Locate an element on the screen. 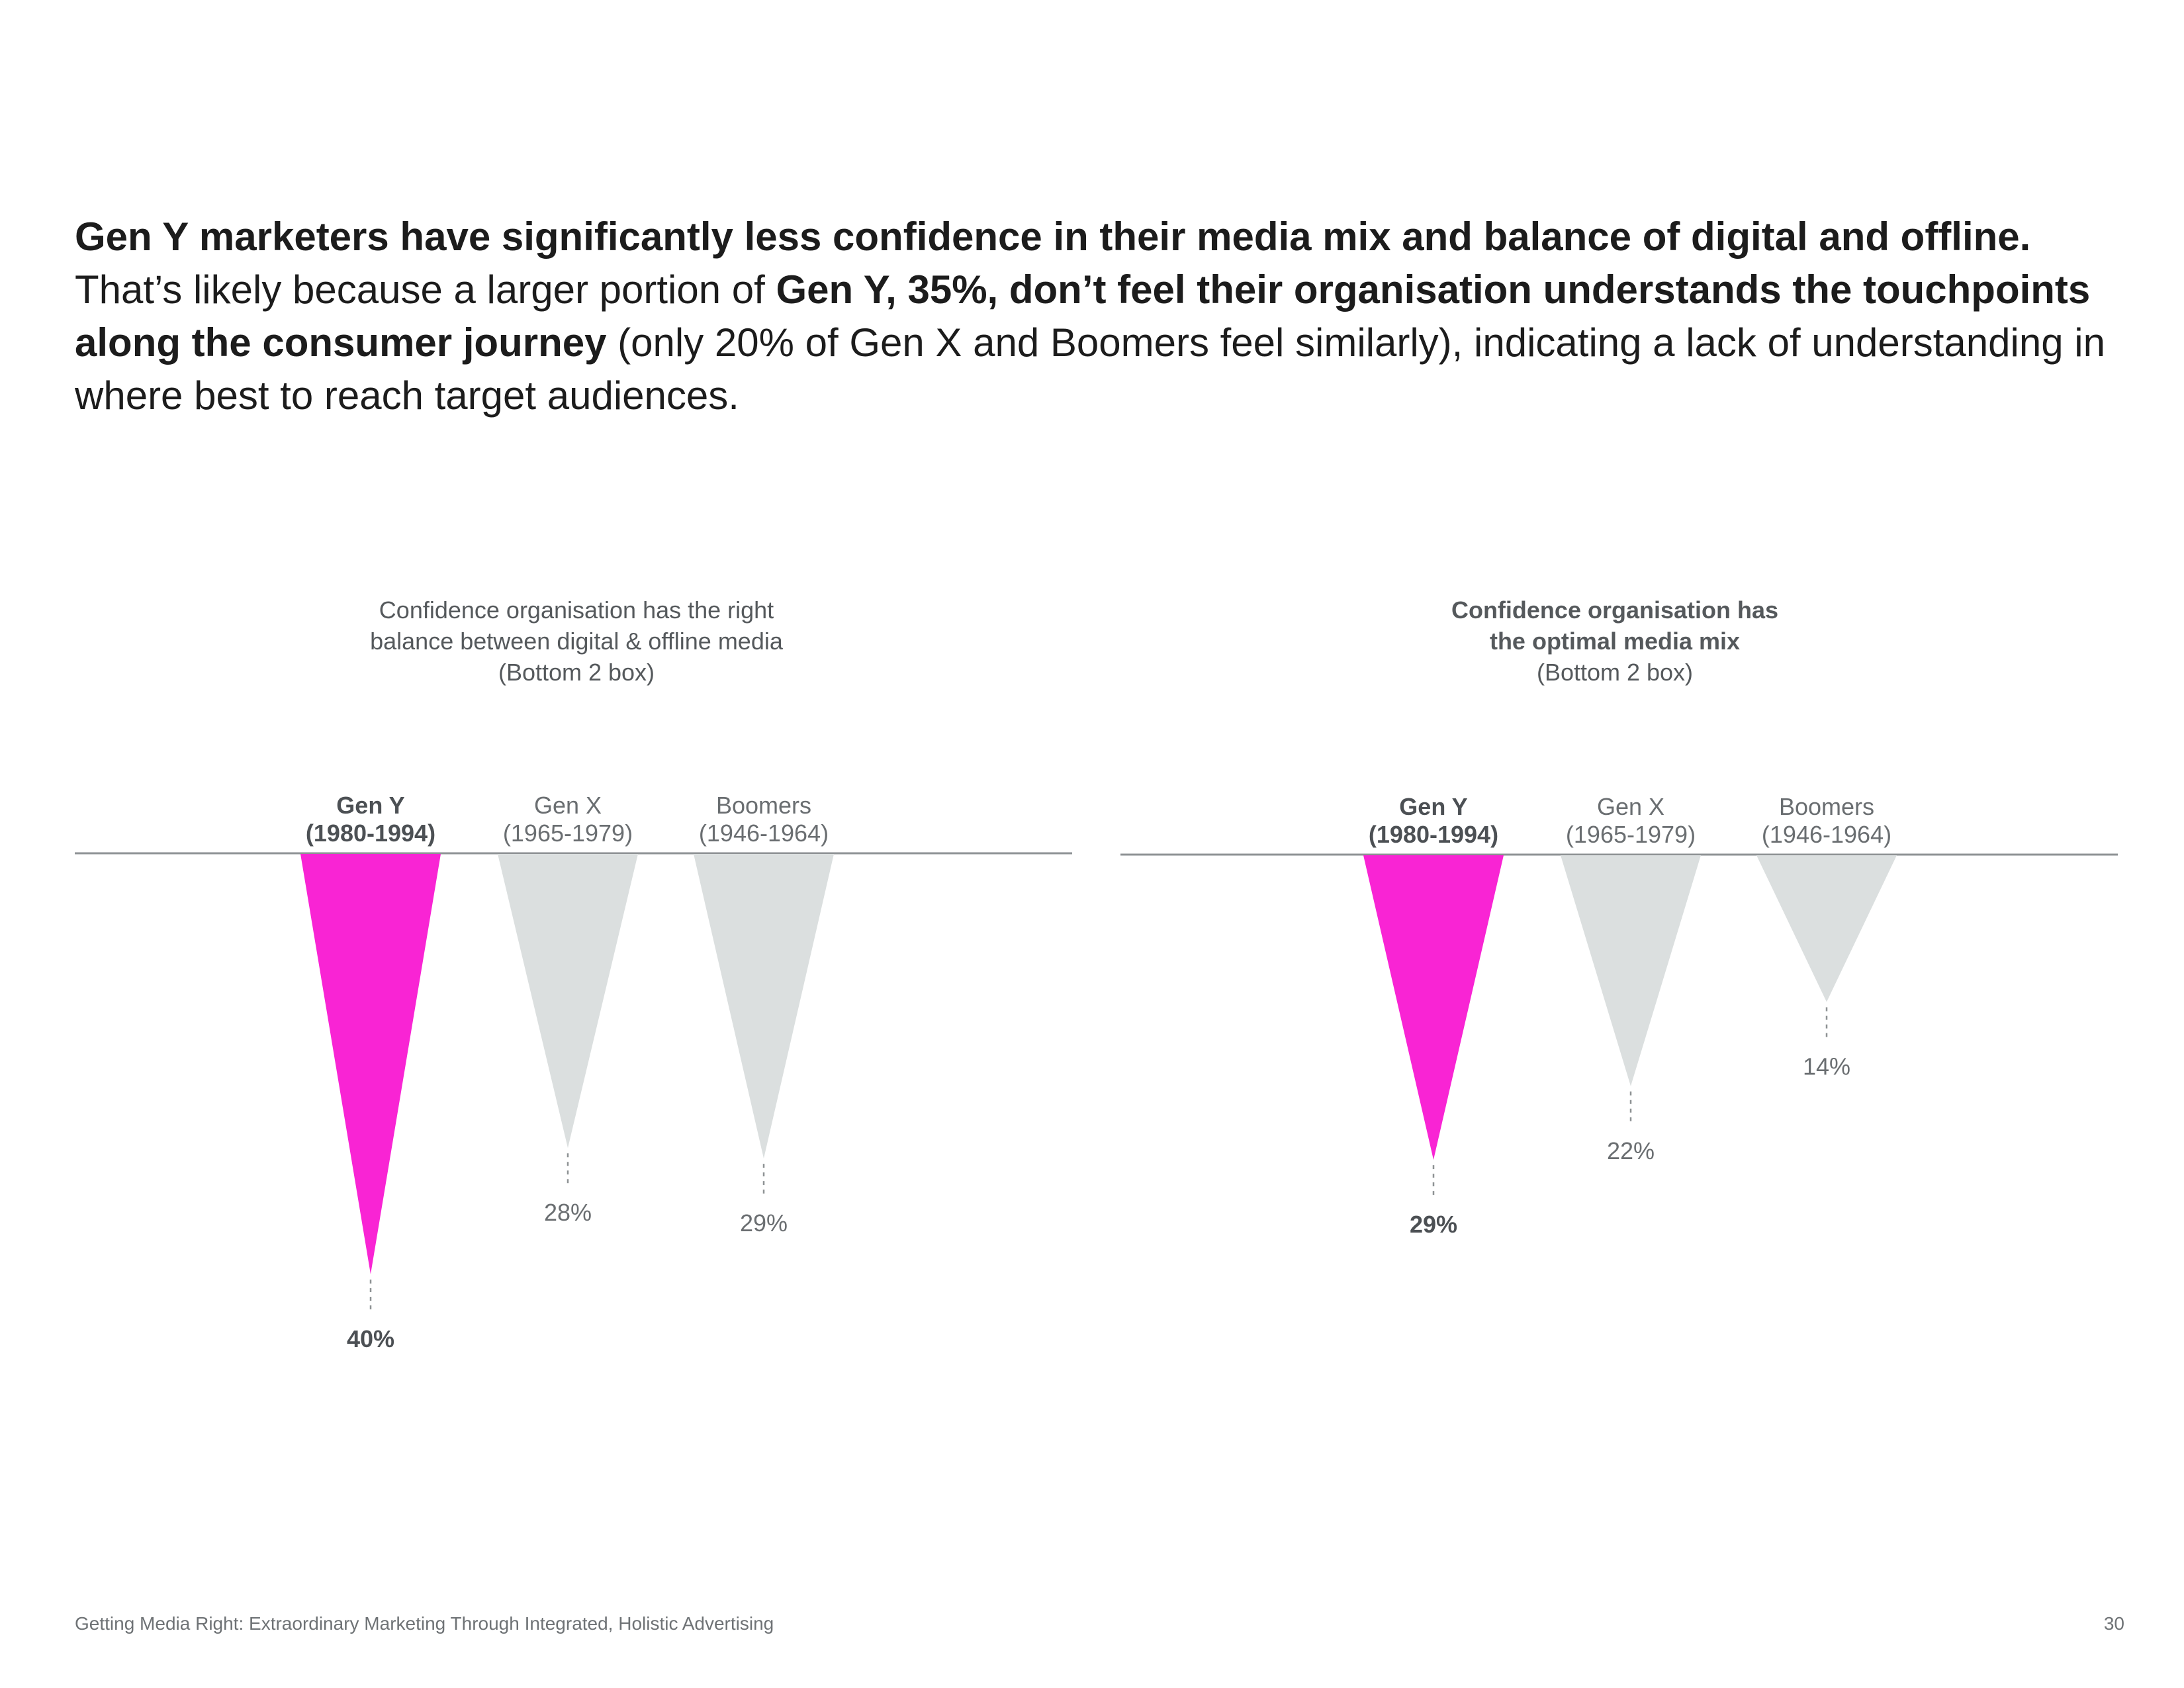 This screenshot has height=1688, width=2184. chart-1-title-line-2: balance between digital & offline media is located at coordinates (576, 641).